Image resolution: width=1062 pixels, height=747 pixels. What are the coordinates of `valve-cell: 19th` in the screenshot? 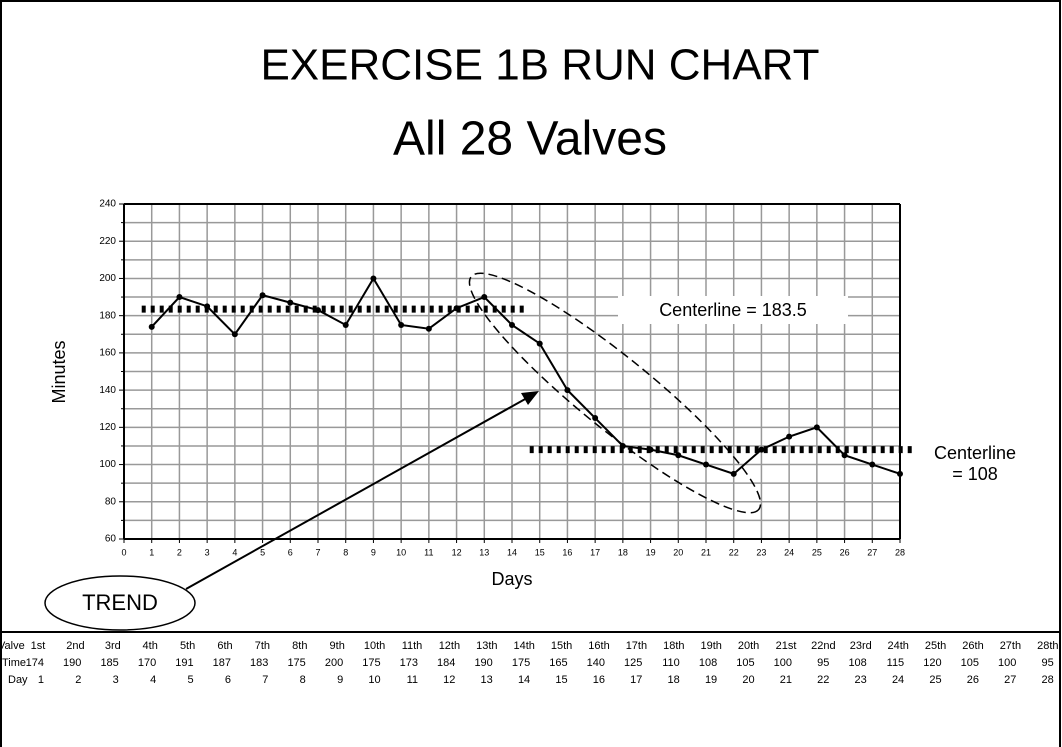 It's located at (710, 646).